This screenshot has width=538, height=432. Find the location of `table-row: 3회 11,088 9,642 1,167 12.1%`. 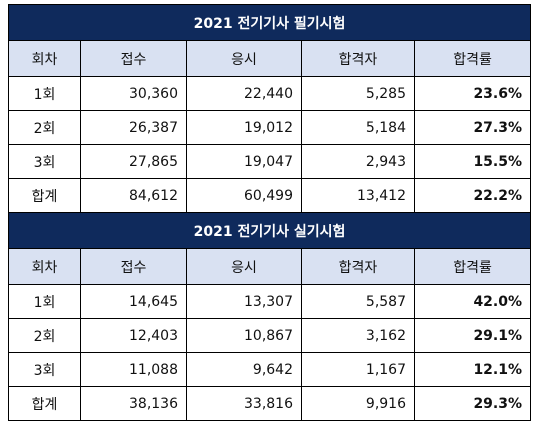

table-row: 3회 11,088 9,642 1,167 12.1% is located at coordinates (270, 369).